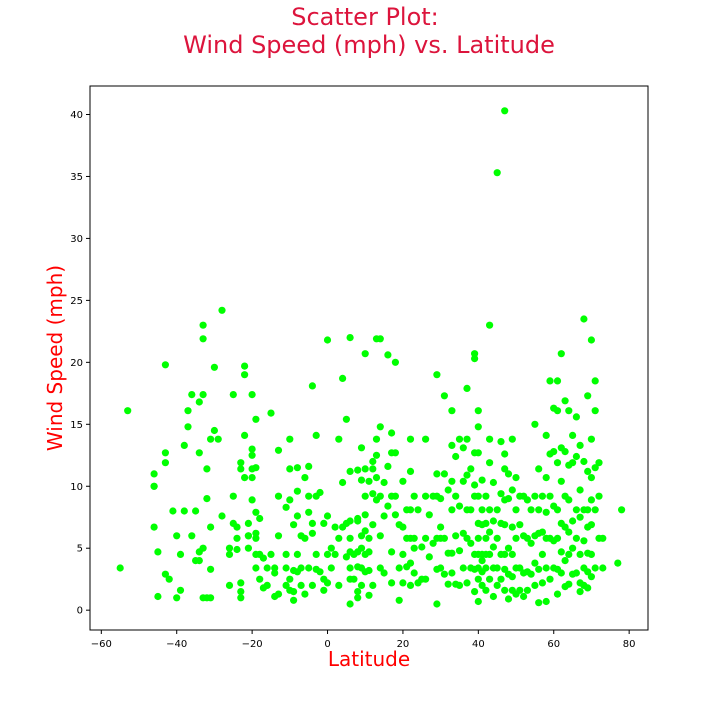 This screenshot has height=720, width=720. I want to click on x-tick-label: 80, so click(629, 644).